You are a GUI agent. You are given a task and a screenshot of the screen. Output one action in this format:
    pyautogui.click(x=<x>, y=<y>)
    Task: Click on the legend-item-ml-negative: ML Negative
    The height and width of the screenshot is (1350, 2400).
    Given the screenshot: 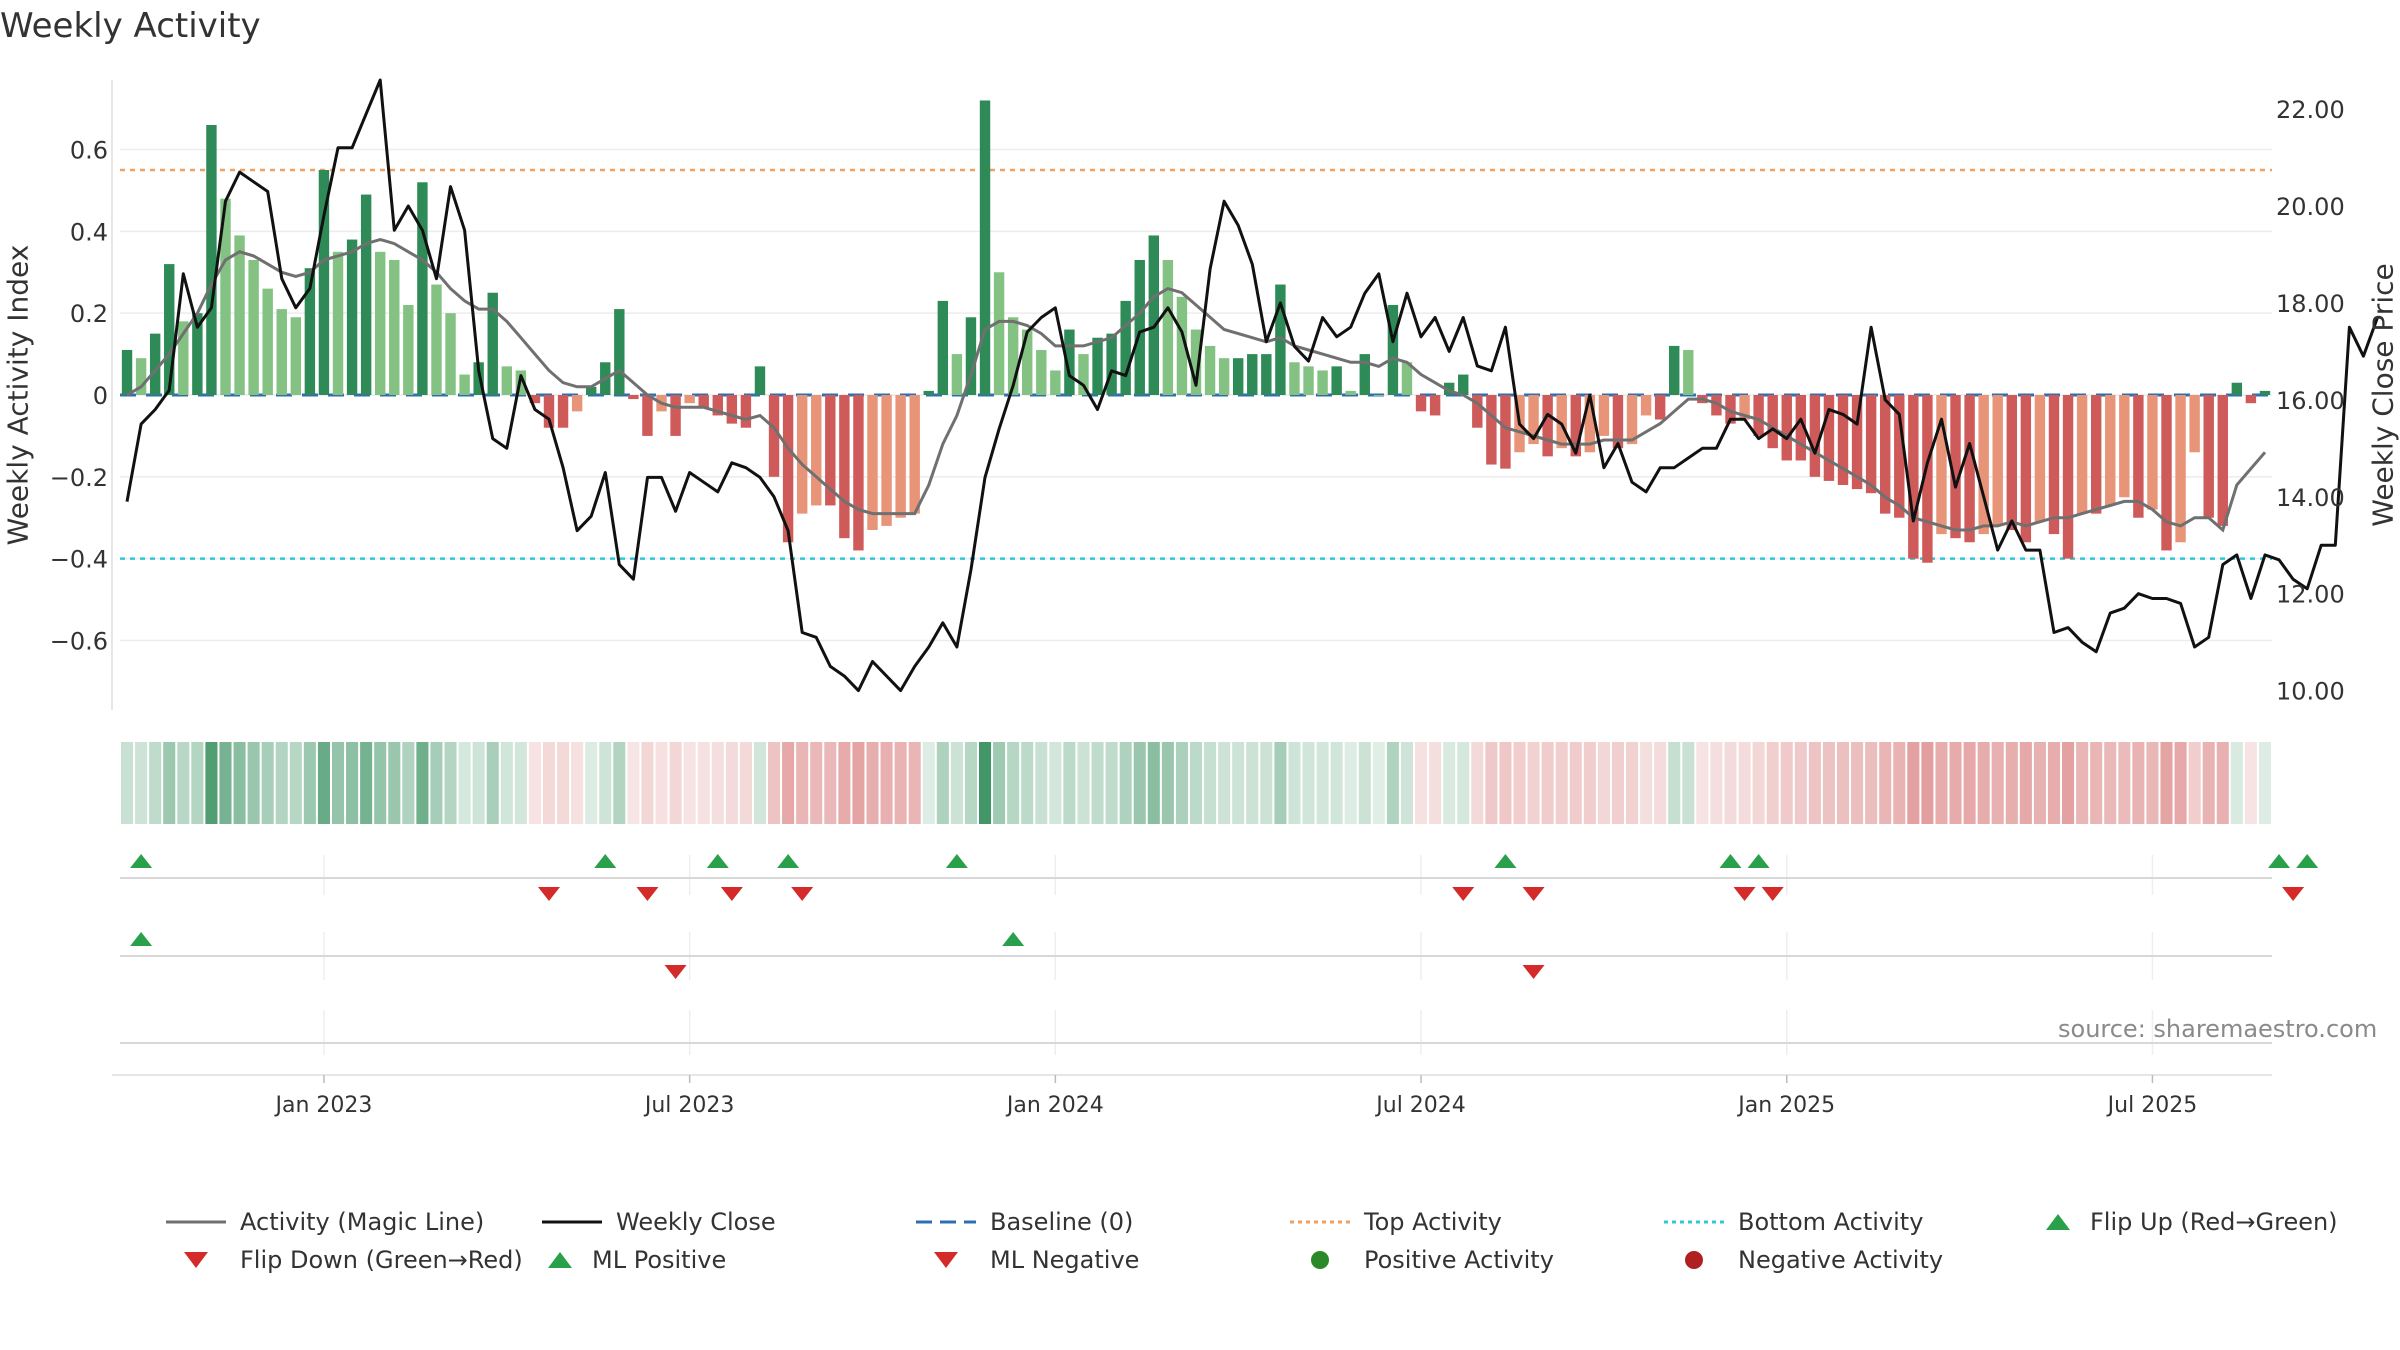 What is the action you would take?
    pyautogui.click(x=1027, y=1260)
    